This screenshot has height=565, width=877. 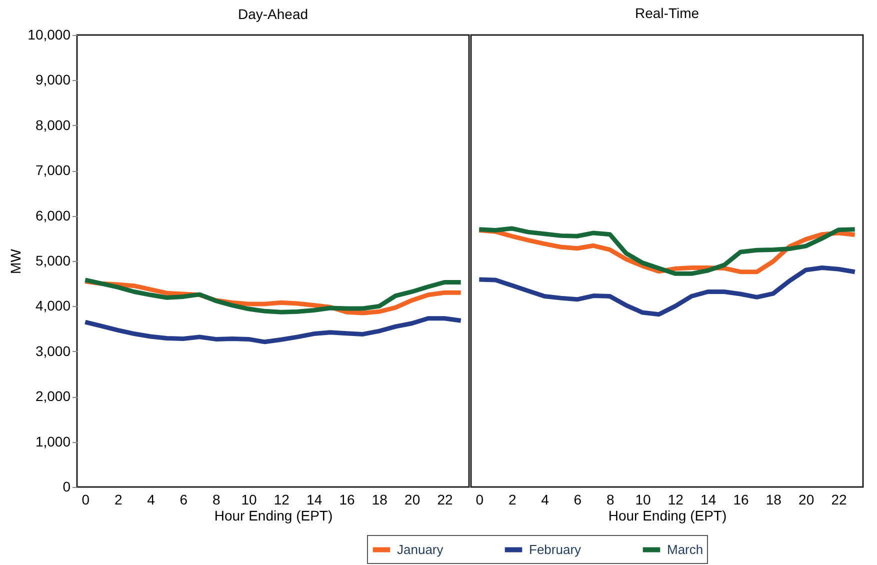 What do you see at coordinates (53, 260) in the screenshot?
I see `y-tick-label: 5,000` at bounding box center [53, 260].